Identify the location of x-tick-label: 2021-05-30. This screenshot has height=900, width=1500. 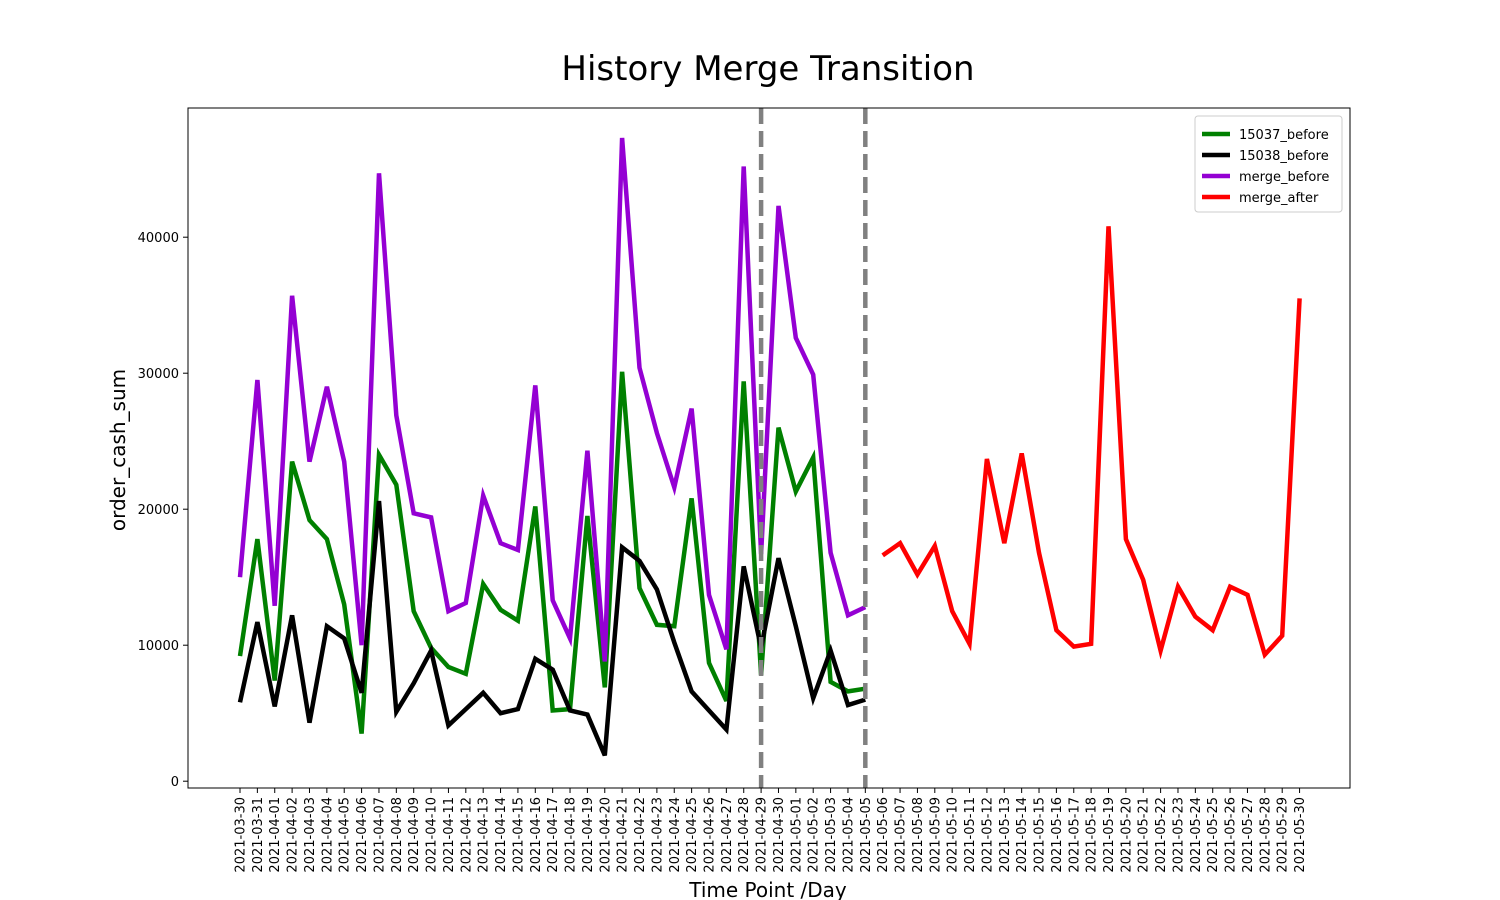
(1300, 835).